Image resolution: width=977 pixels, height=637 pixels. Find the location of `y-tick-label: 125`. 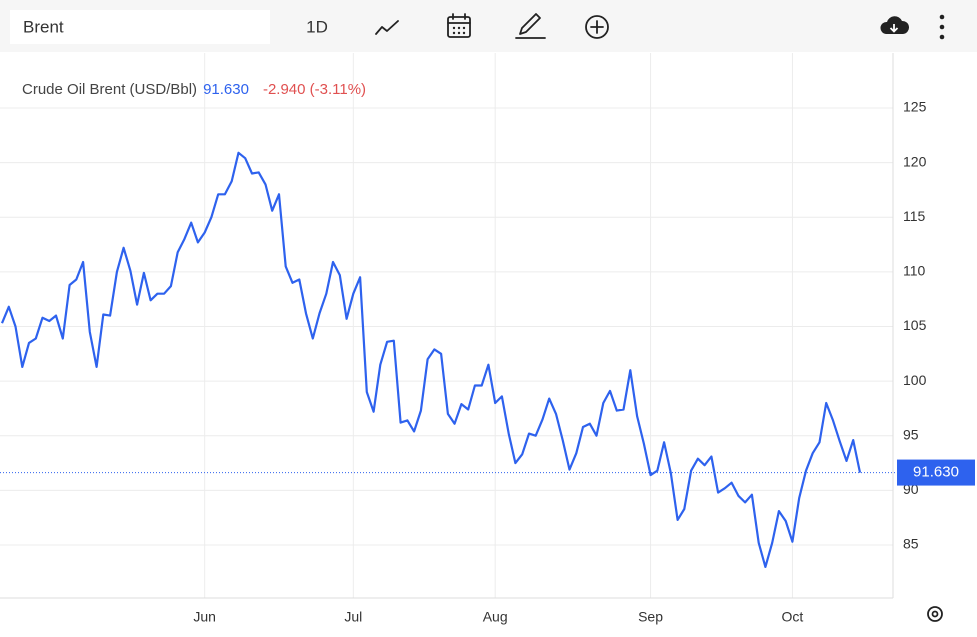

y-tick-label: 125 is located at coordinates (915, 107).